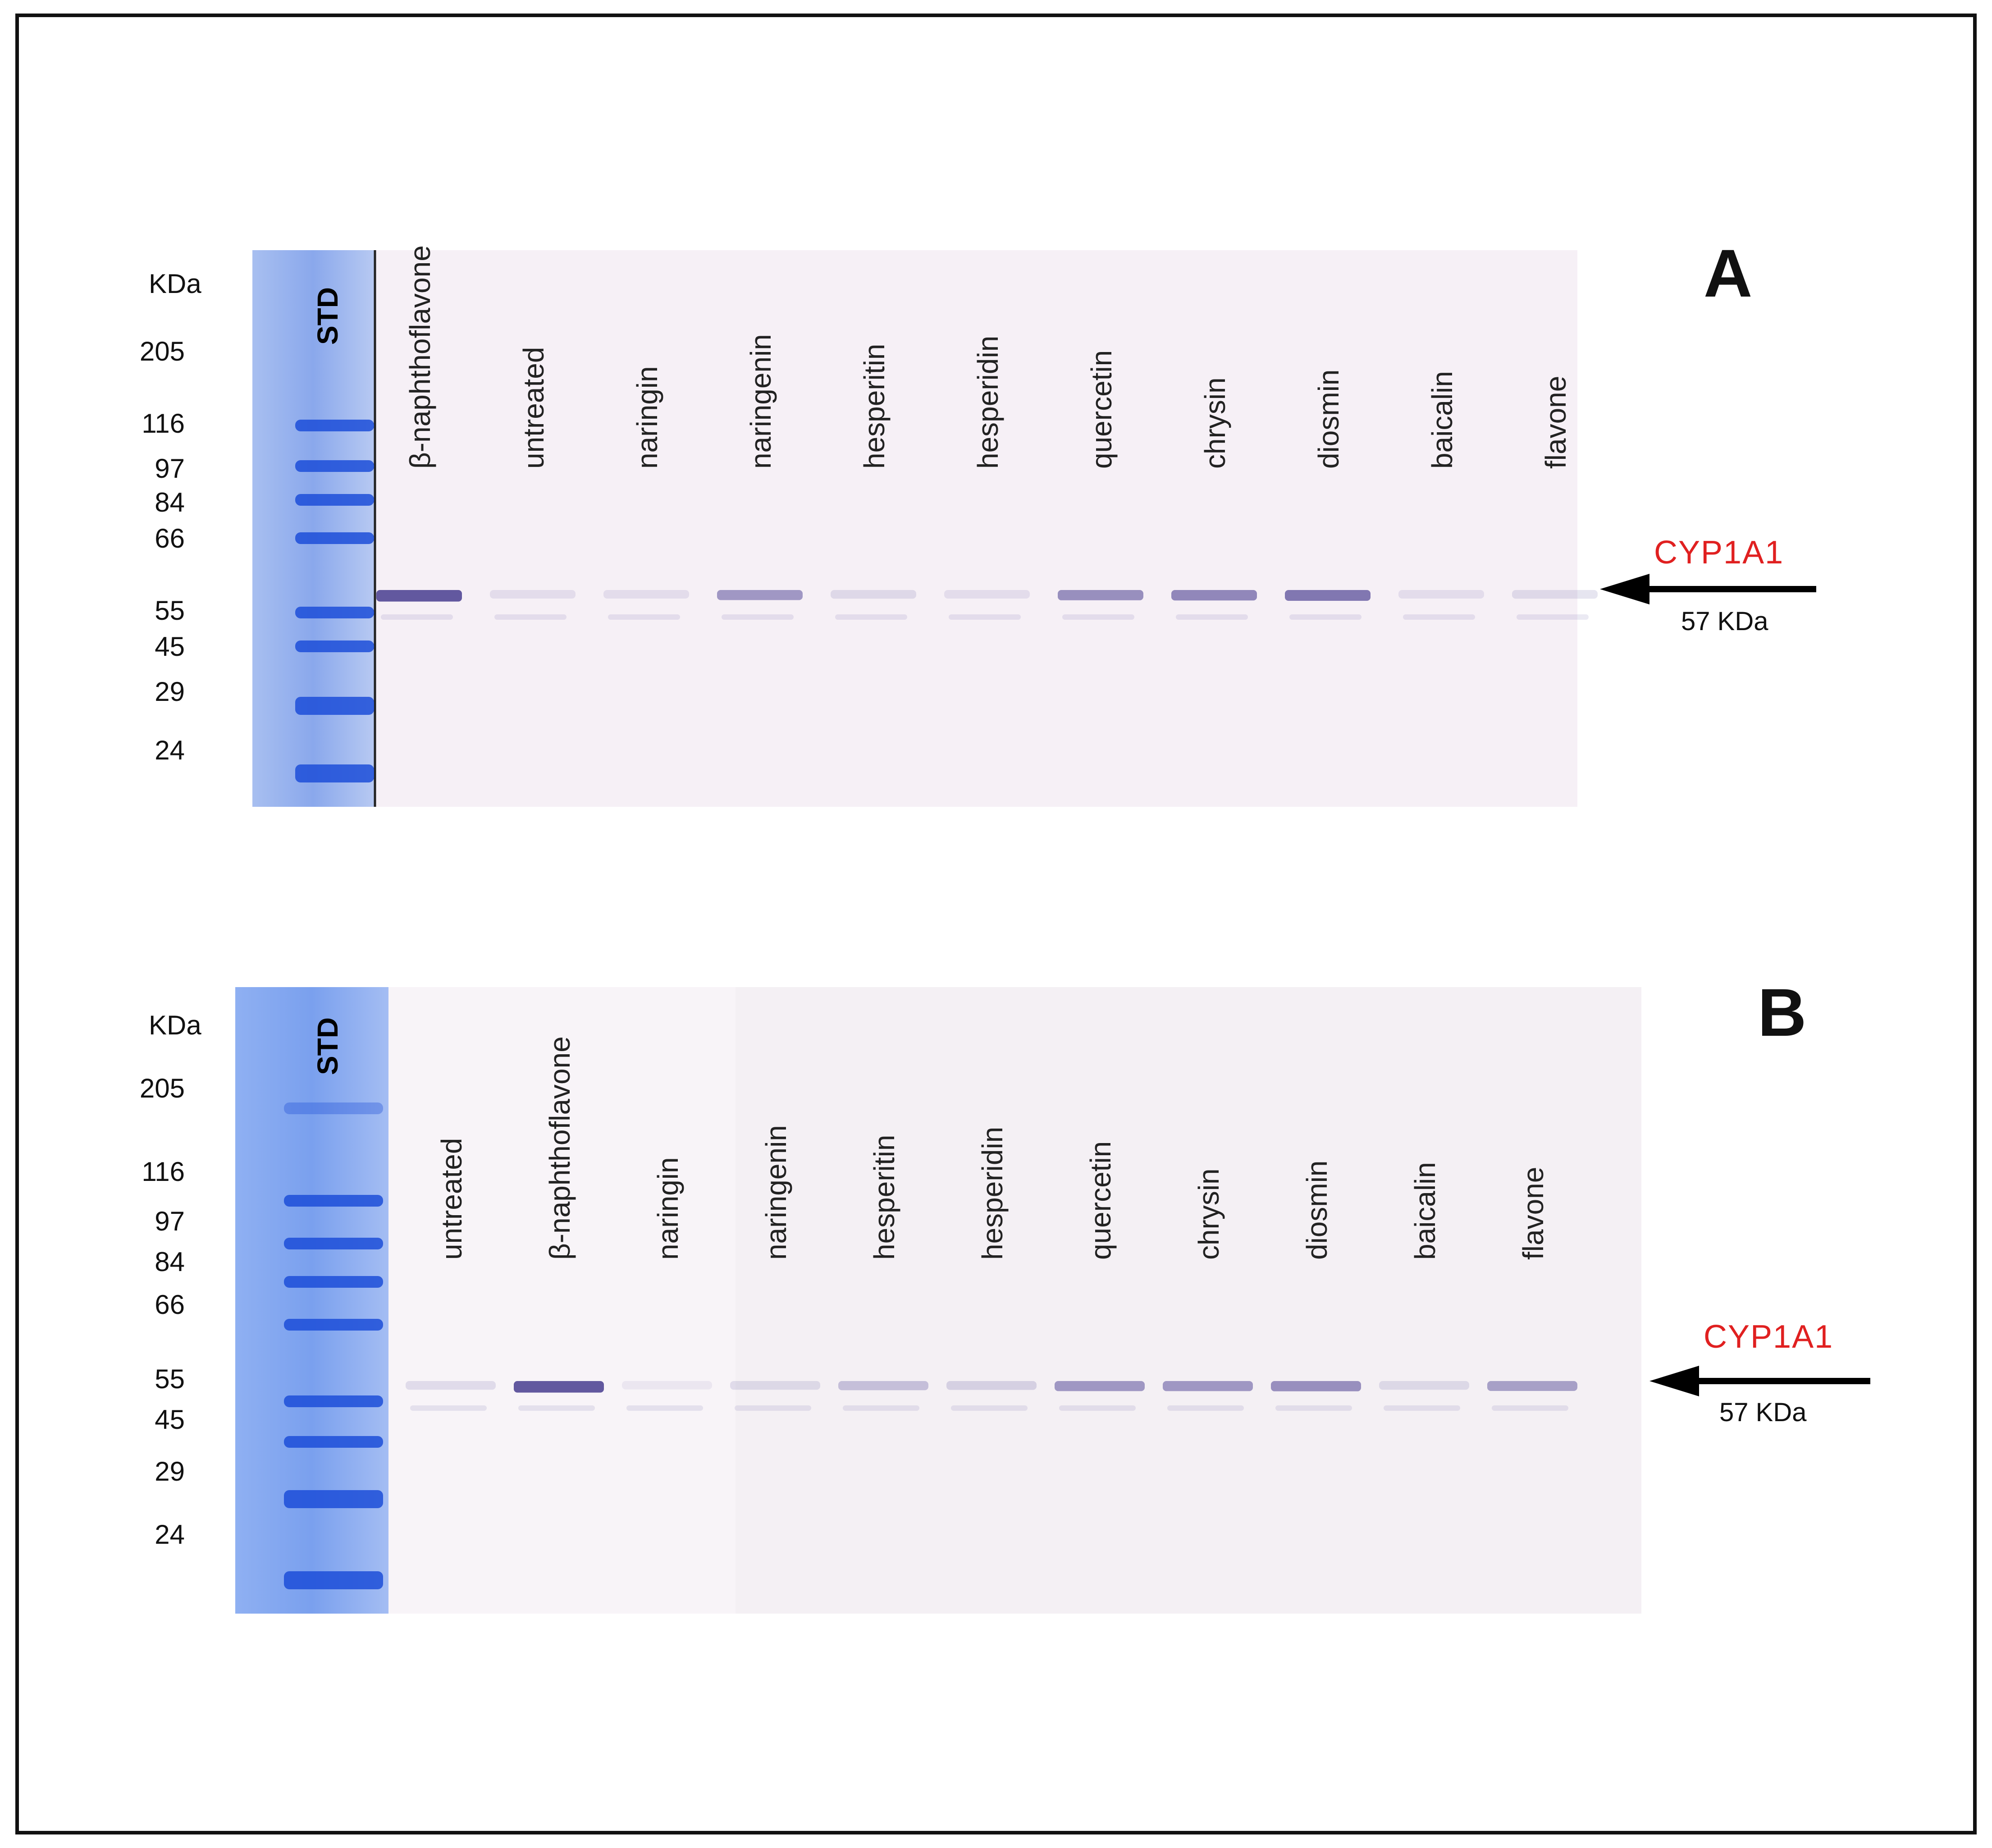 The height and width of the screenshot is (1848, 1992). Describe the element at coordinates (1731, 589) in the screenshot. I see `arrow-line-a` at that location.